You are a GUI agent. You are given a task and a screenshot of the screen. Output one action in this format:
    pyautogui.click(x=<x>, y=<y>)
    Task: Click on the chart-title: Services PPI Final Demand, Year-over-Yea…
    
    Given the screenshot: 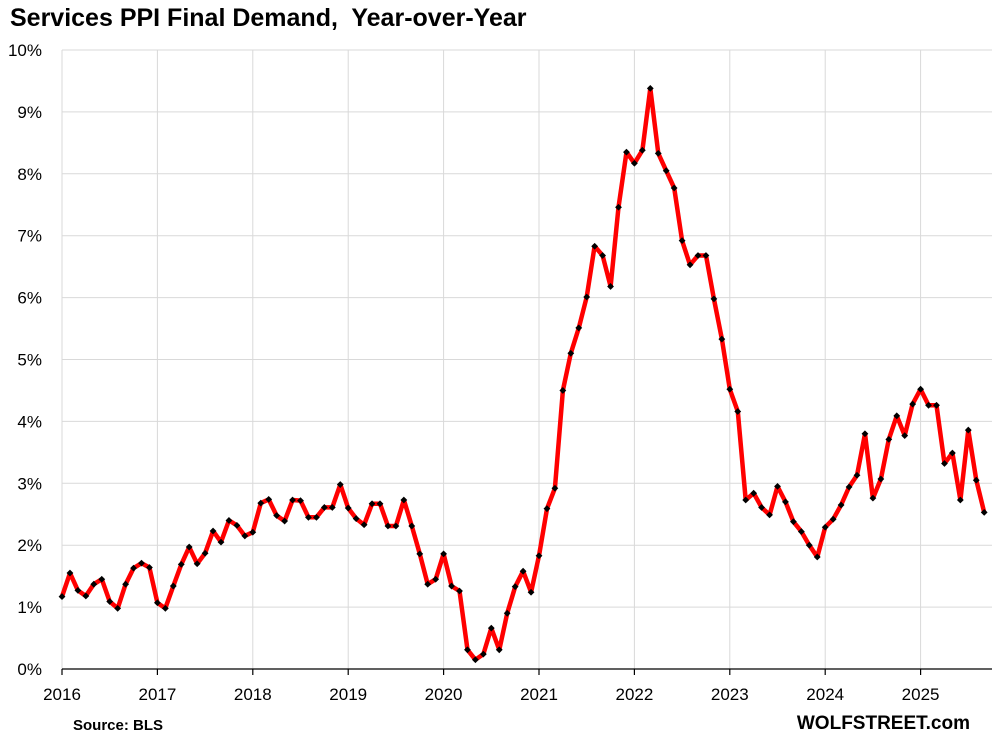 What is the action you would take?
    pyautogui.click(x=268, y=18)
    